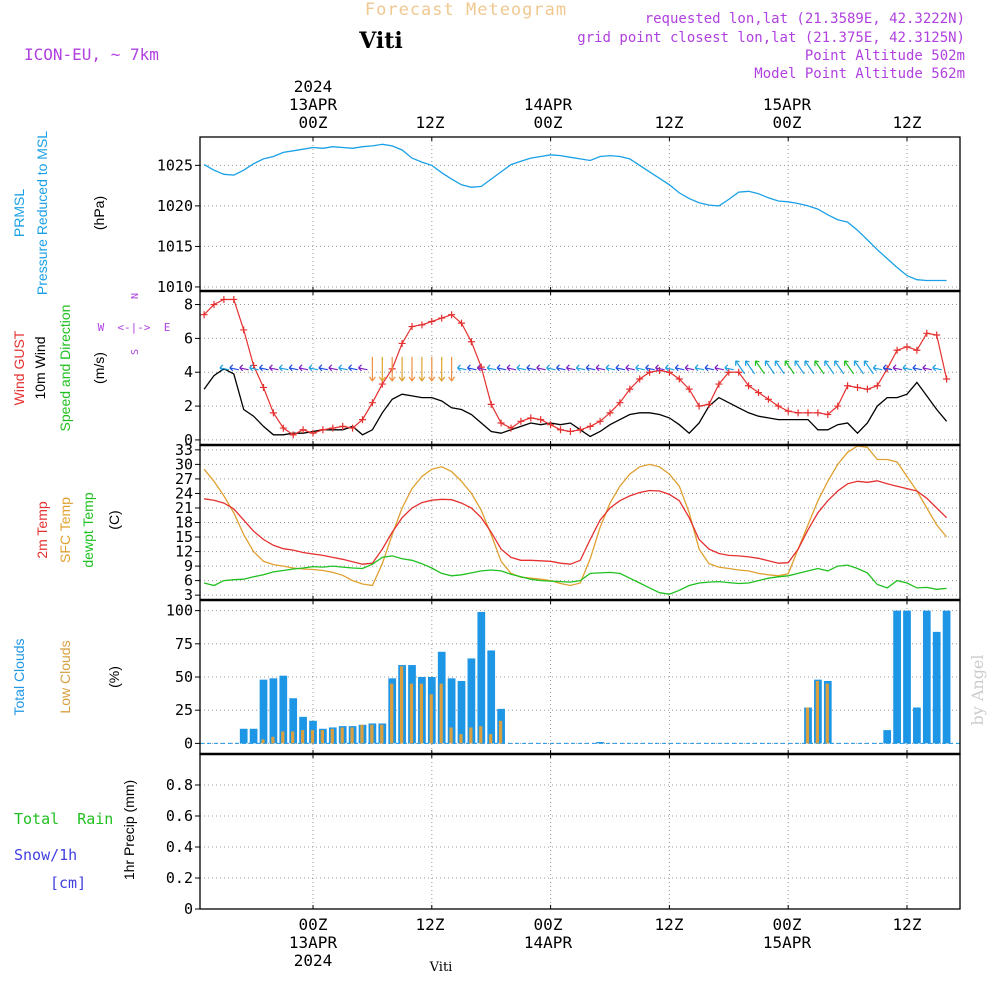  I want to click on top-axis-tick-12: 12Z, so click(430, 122).